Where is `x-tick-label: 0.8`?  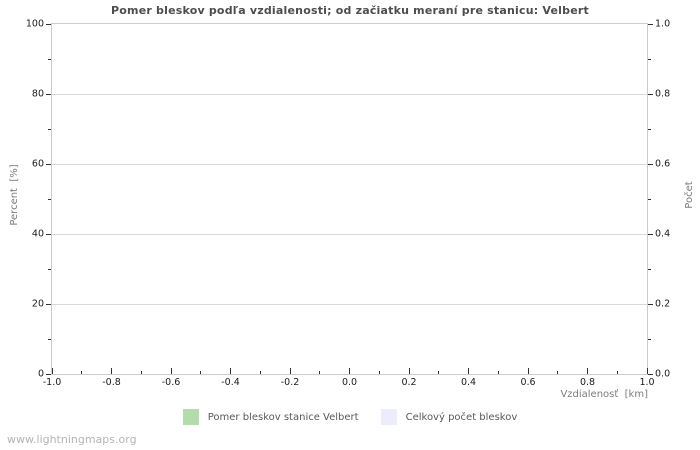 x-tick-label: 0.8 is located at coordinates (587, 382).